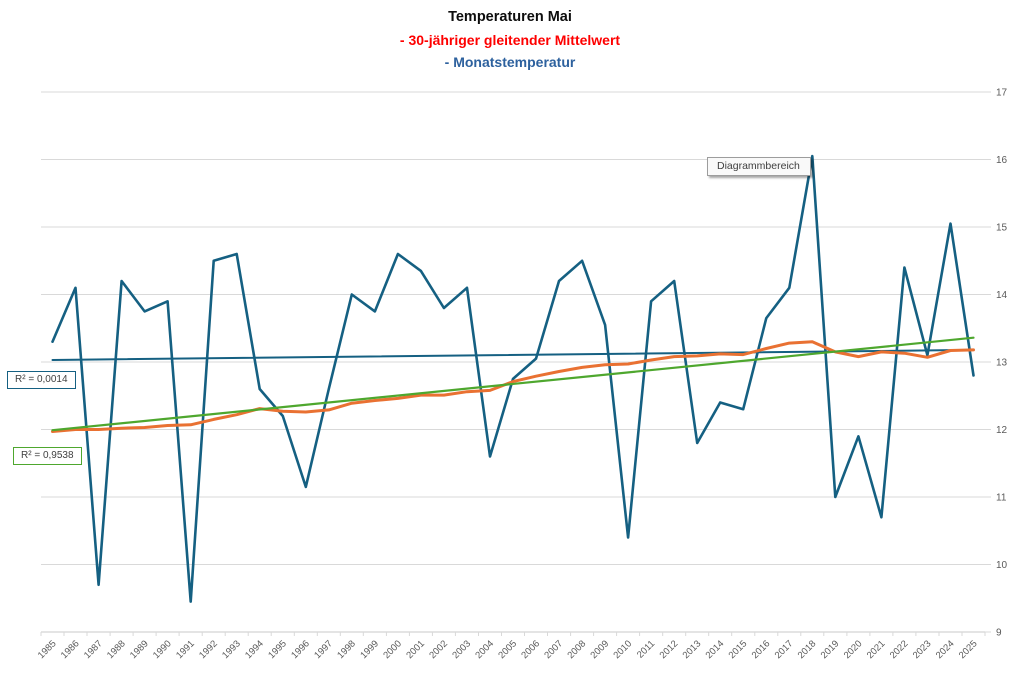 The image size is (1020, 676). What do you see at coordinates (853, 649) in the screenshot?
I see `x-axis-label: 2020` at bounding box center [853, 649].